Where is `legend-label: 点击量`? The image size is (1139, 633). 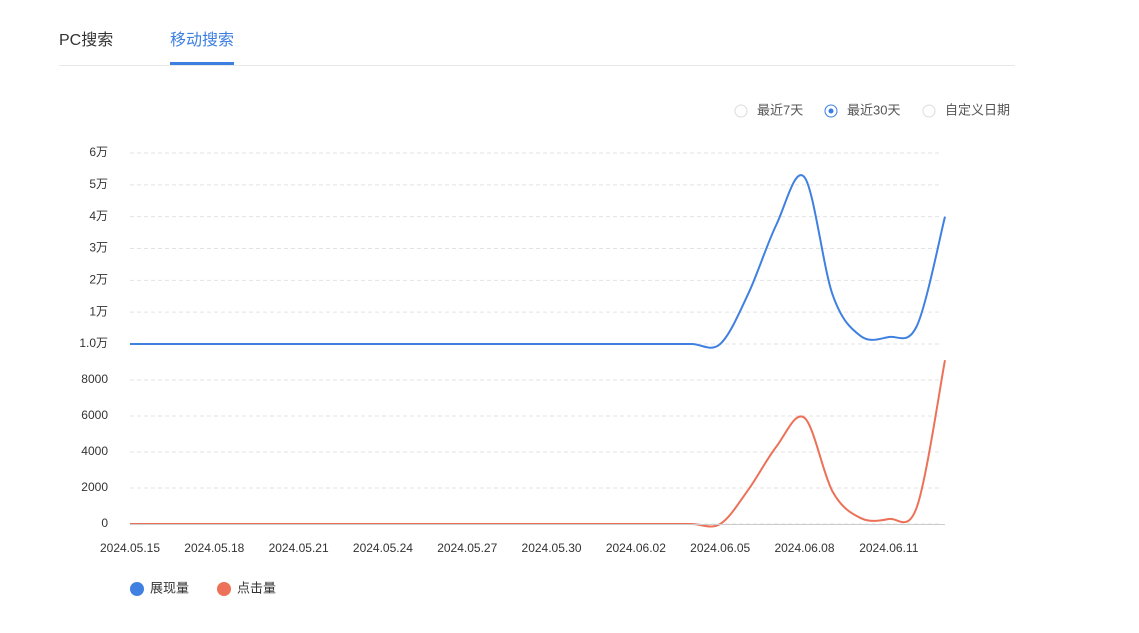
legend-label: 点击量 is located at coordinates (256, 587).